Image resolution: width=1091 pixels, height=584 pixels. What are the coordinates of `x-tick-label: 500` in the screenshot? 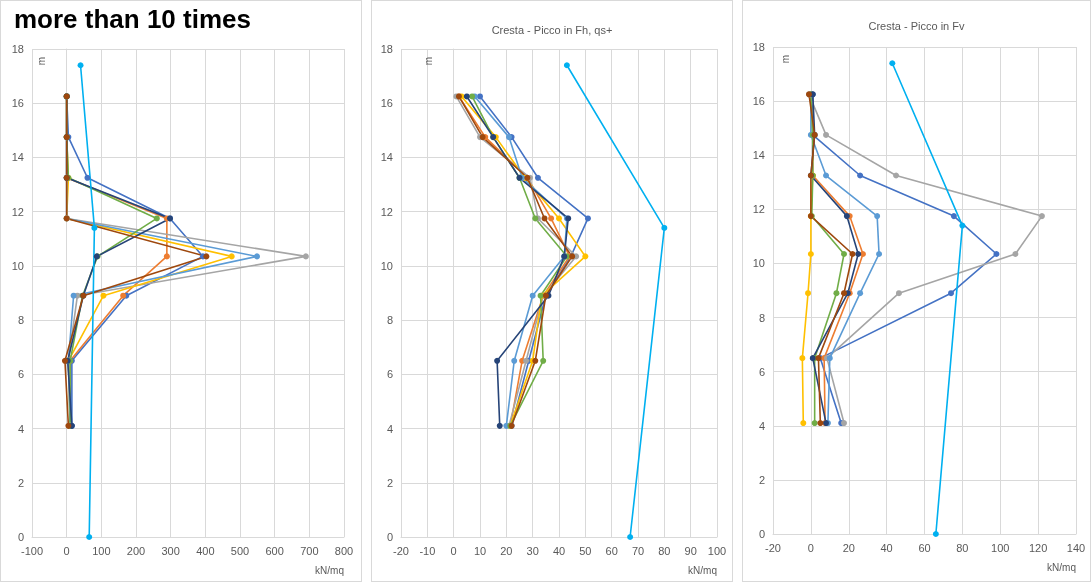 It's located at (240, 550).